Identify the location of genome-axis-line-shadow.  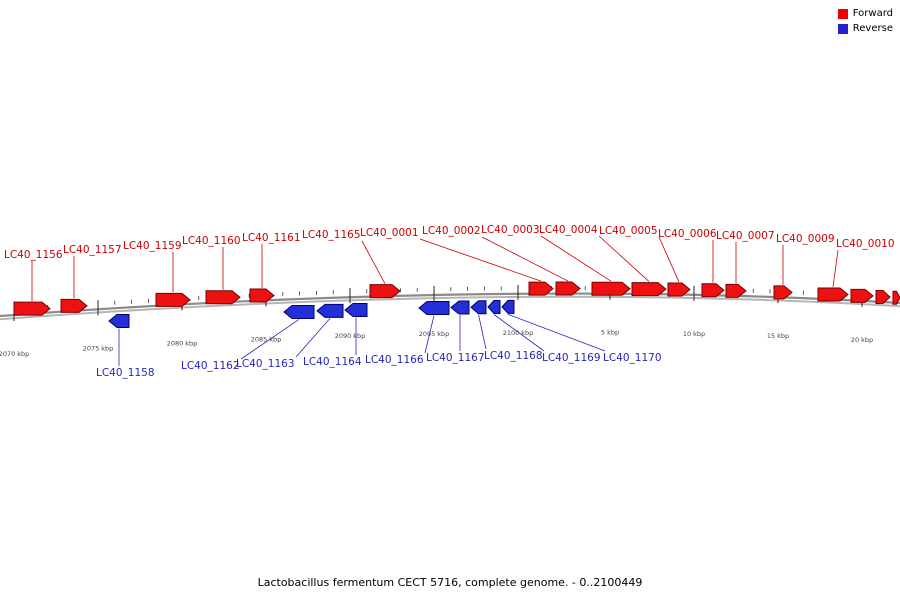
(450, 308).